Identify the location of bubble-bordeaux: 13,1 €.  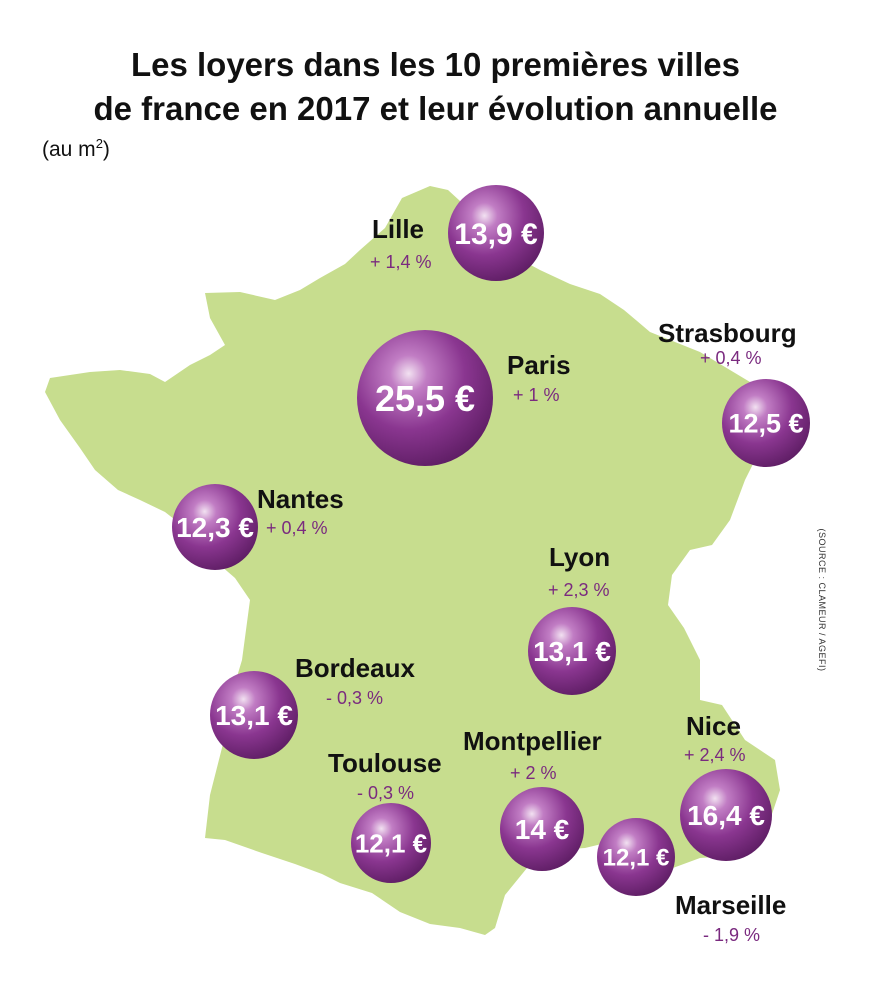
(254, 715).